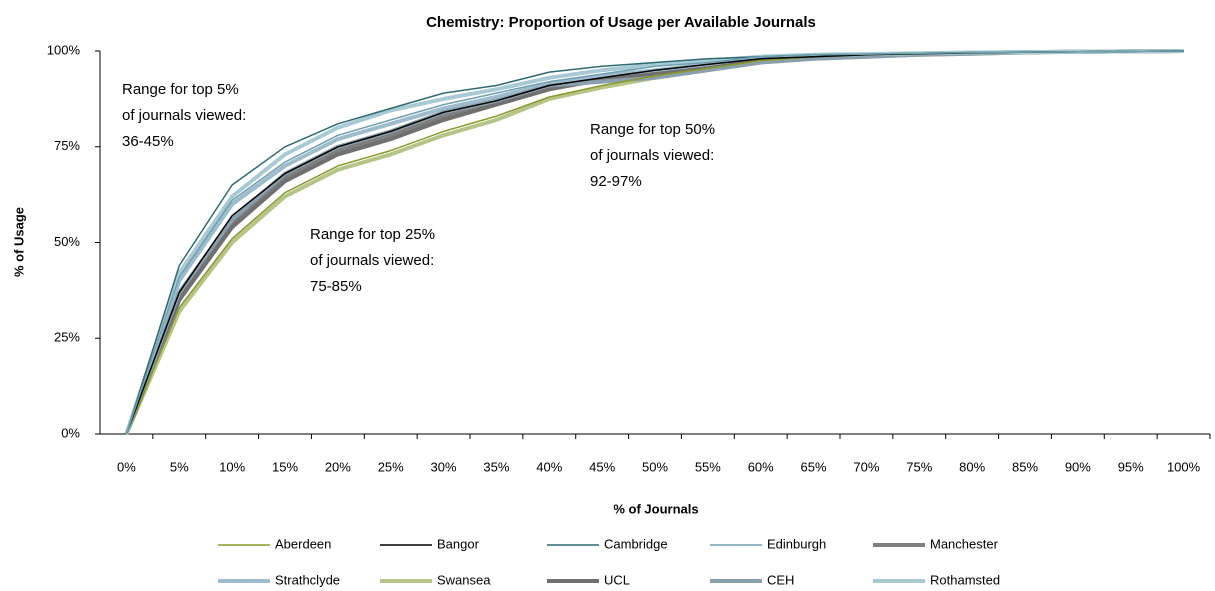  Describe the element at coordinates (67, 145) in the screenshot. I see `y-tick-label: 75%` at that location.